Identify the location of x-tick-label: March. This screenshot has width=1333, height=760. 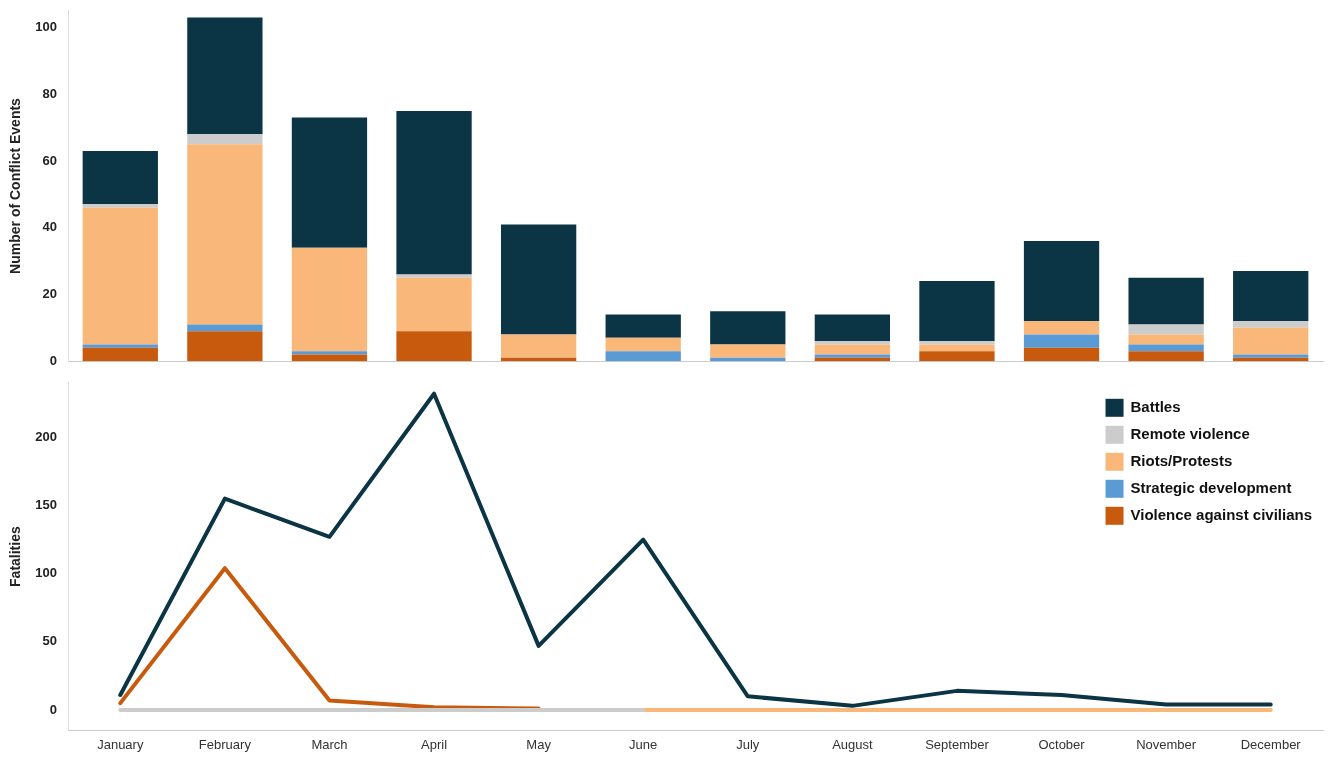
(329, 744).